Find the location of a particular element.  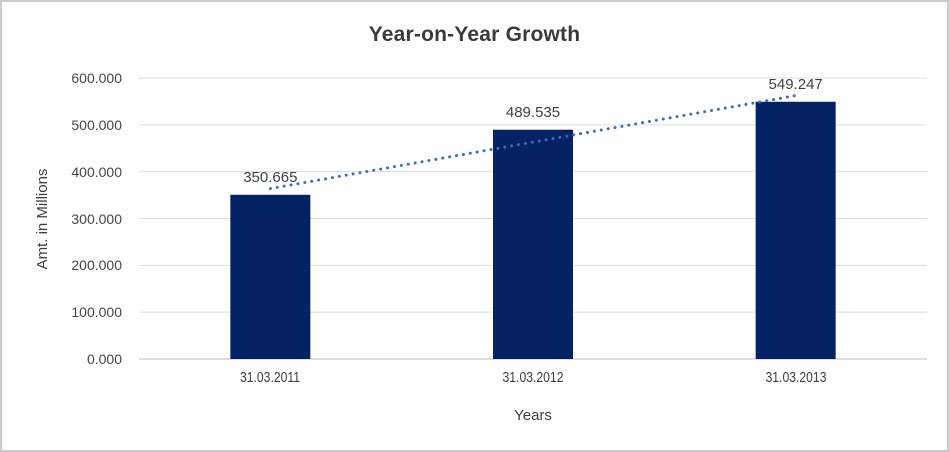

y-axis-title: Amt. in Millions is located at coordinates (42, 219).